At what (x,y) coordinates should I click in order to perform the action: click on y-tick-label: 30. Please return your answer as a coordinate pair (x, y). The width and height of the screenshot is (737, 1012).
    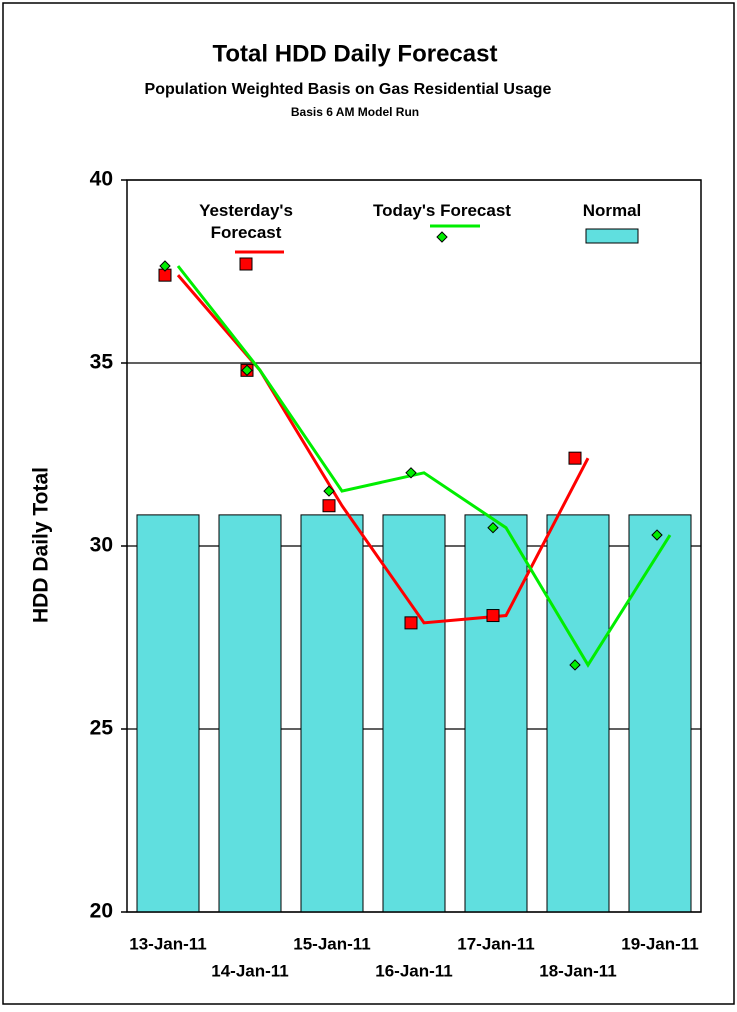
    Looking at the image, I should click on (101, 545).